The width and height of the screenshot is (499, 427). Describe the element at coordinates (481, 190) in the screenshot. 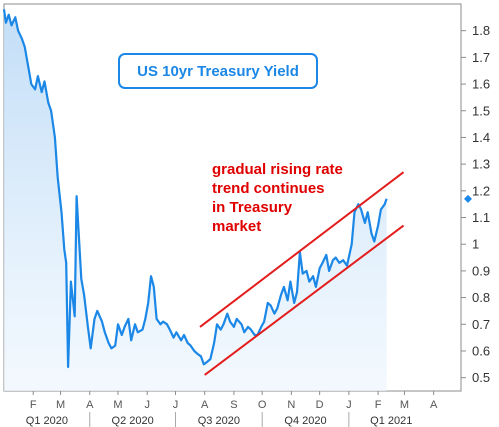

I see `y-tick-label: 1.2` at that location.